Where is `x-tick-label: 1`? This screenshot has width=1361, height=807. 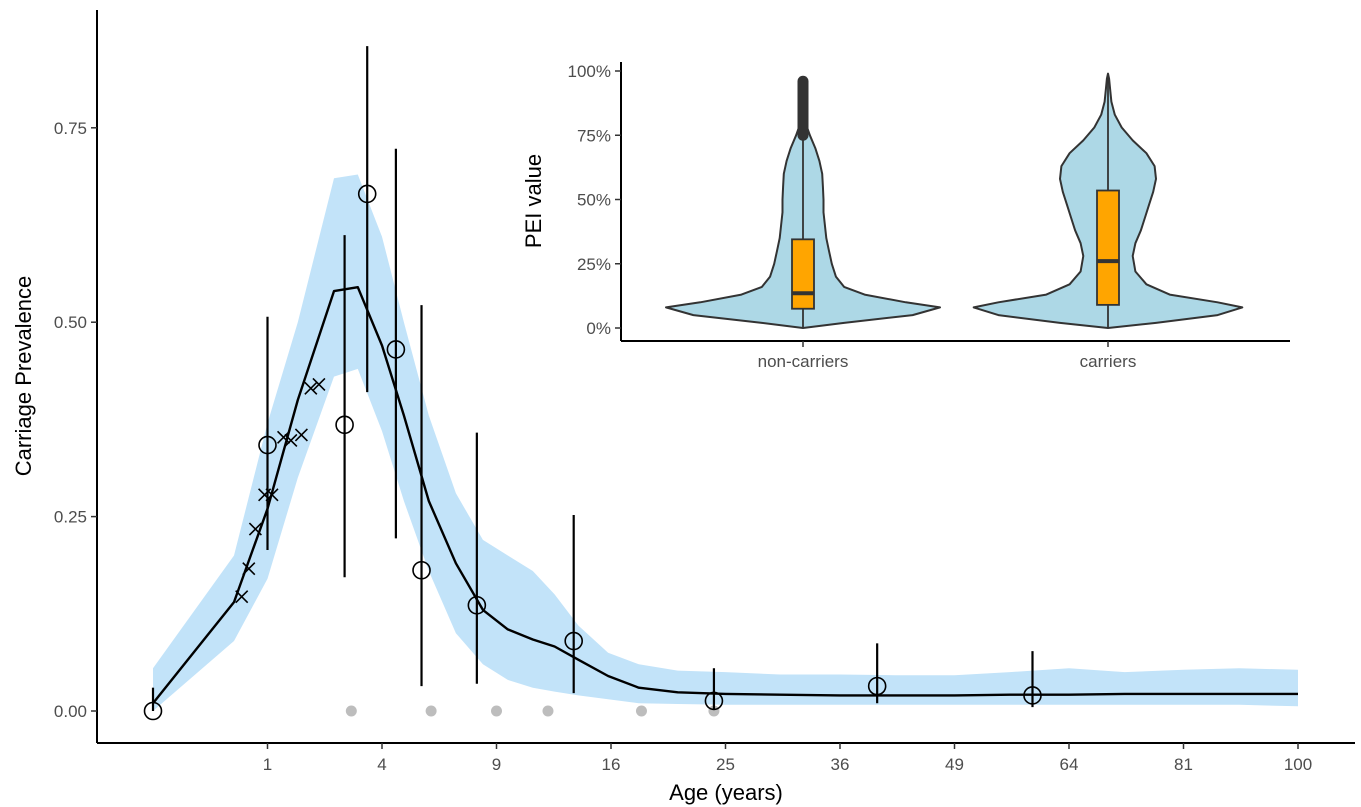
x-tick-label: 1 is located at coordinates (267, 764).